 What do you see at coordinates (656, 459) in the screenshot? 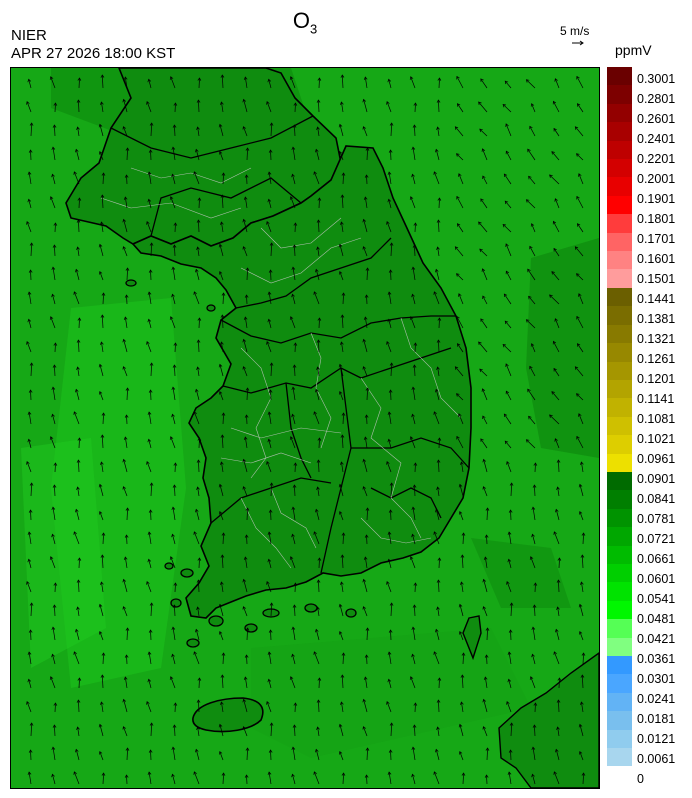
I see `colorbar-label: 0.0961` at bounding box center [656, 459].